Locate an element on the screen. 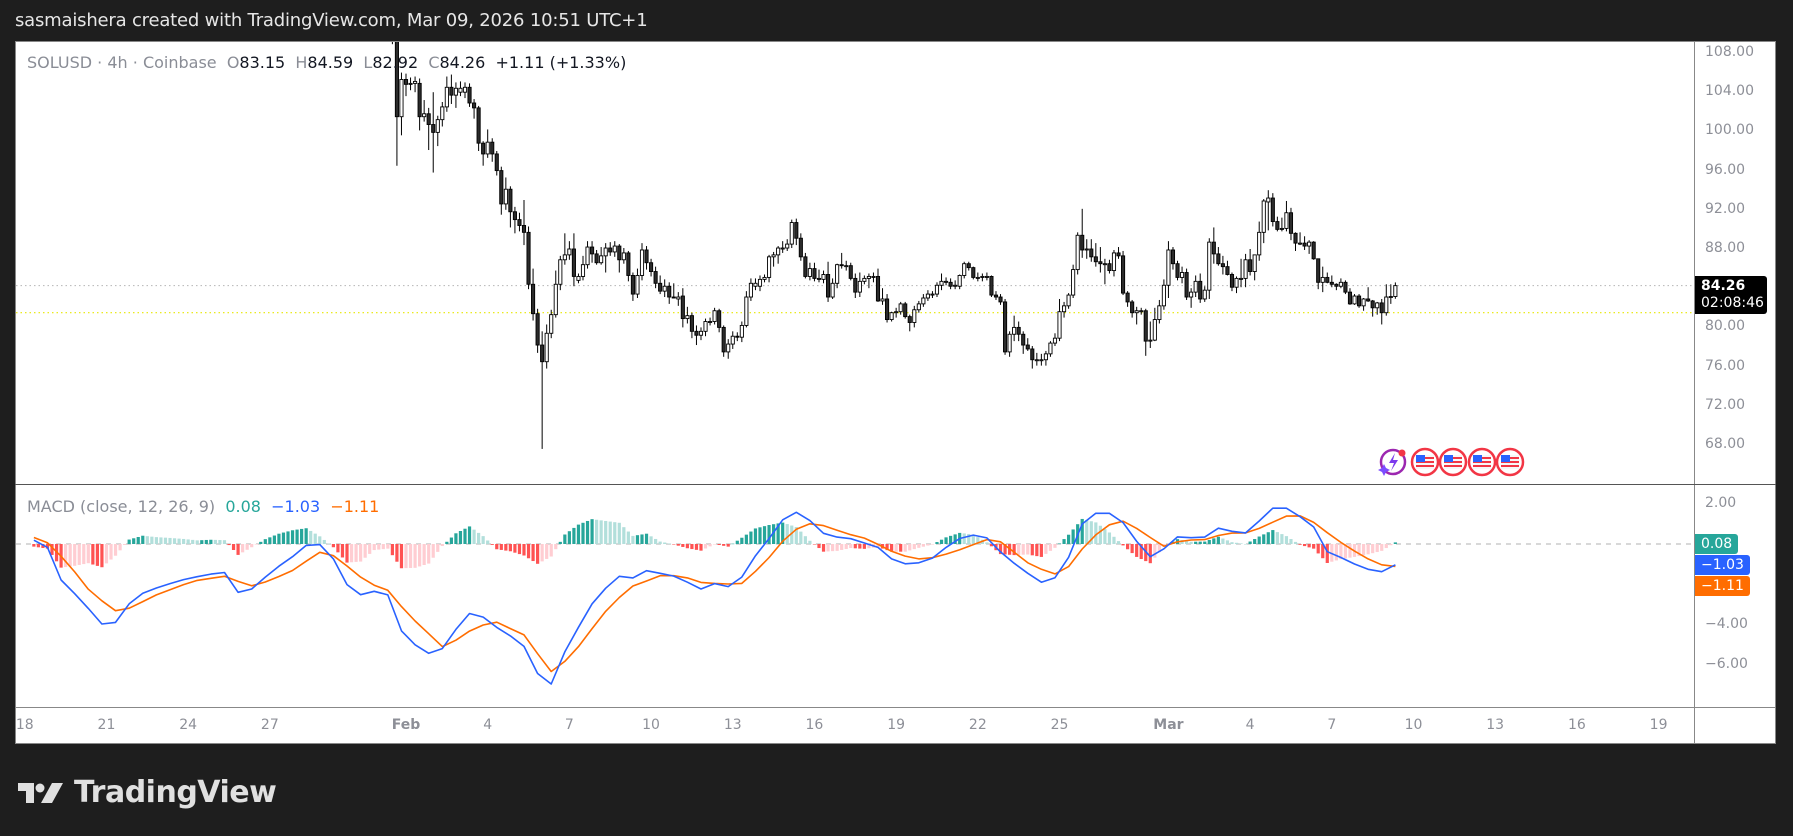  macd-legend: MACD (close, 12, 26, 9) 0.08 −1.03 −1.11 is located at coordinates (203, 506).